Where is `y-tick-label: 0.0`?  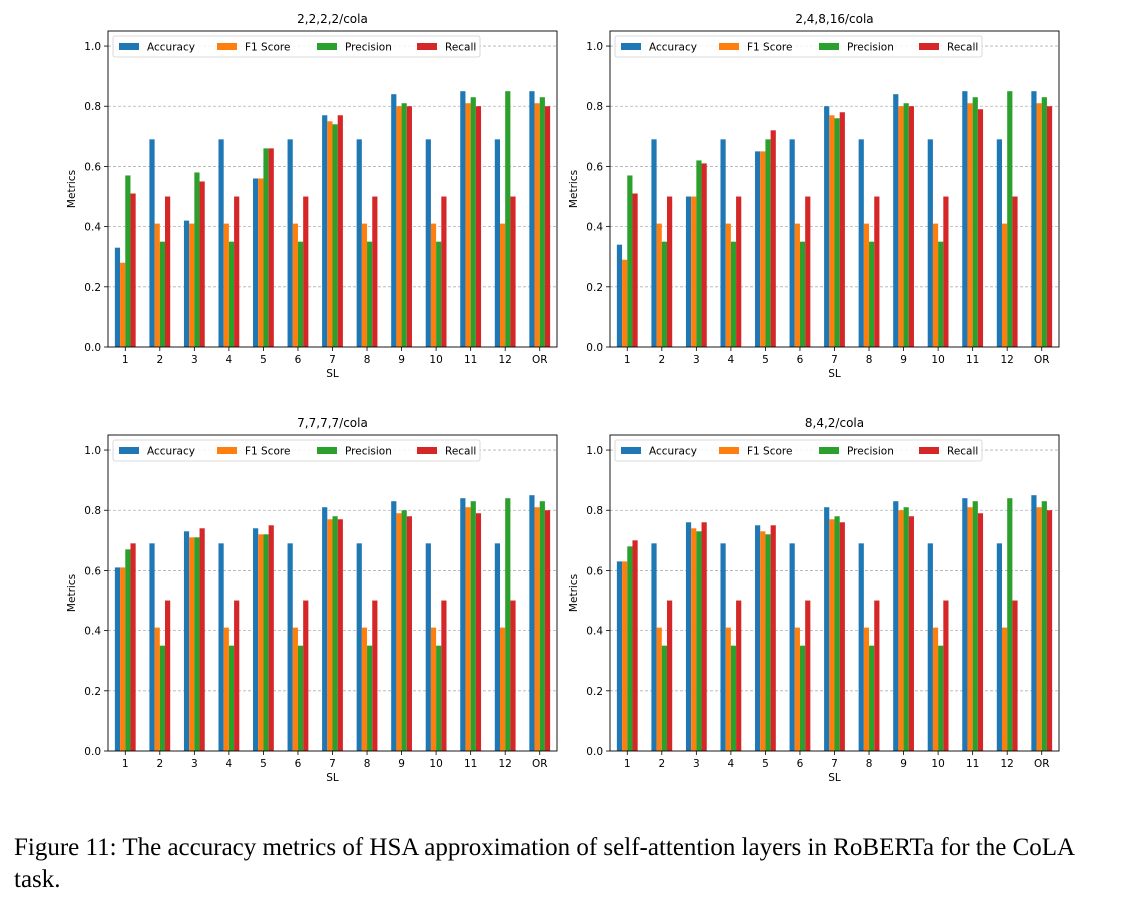
y-tick-label: 0.0 is located at coordinates (92, 752).